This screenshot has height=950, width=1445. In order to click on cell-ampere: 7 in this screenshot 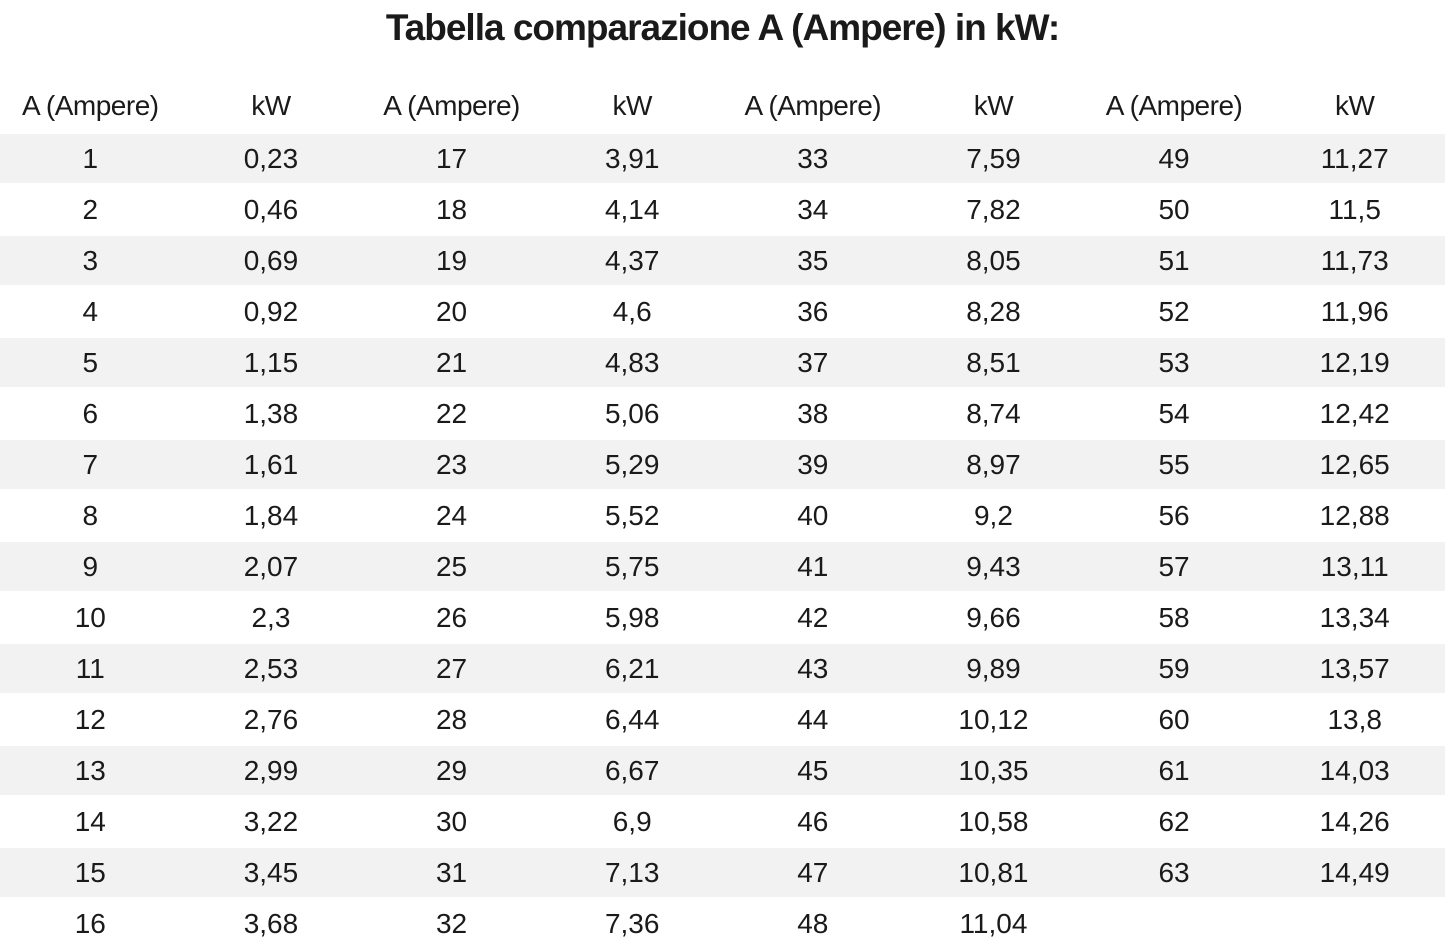, I will do `click(90, 465)`.